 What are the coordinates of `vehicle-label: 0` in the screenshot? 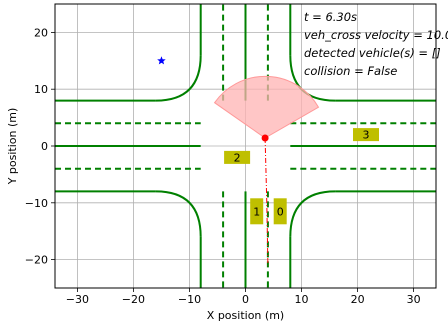 It's located at (280, 211).